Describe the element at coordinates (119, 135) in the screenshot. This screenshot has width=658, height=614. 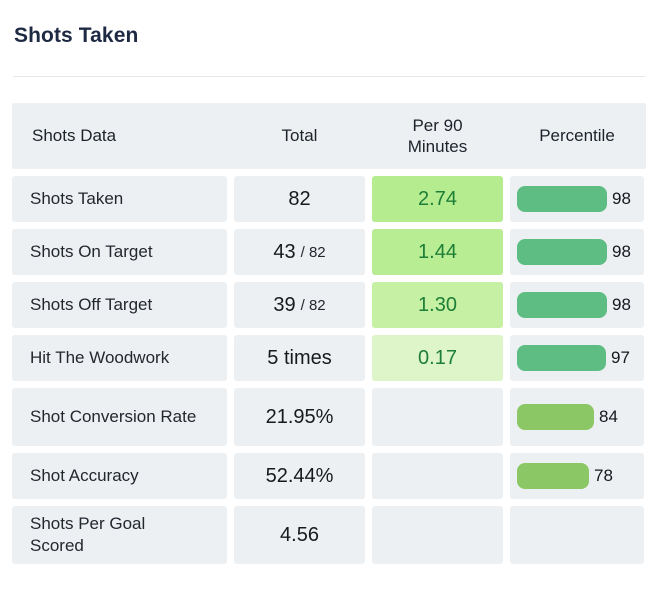
I see `header-shots-data: Shots Data` at that location.